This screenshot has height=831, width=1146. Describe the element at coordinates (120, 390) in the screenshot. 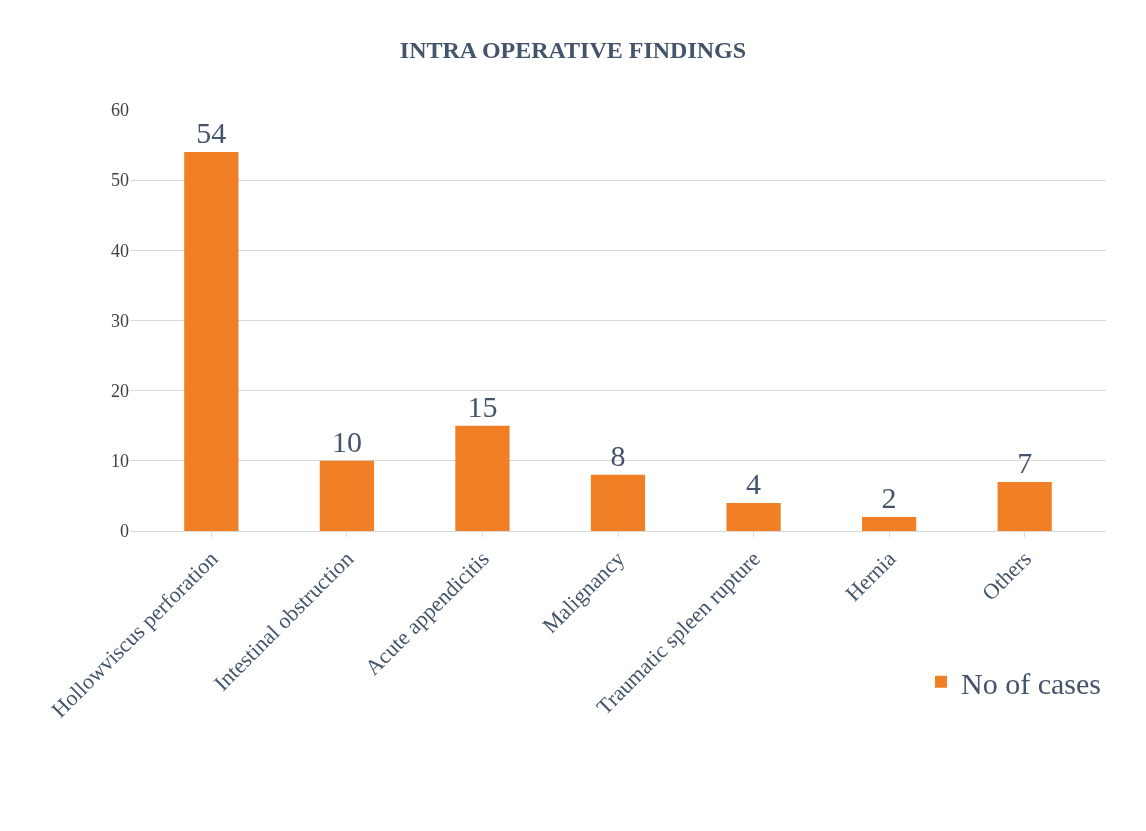

I see `y-tick-label: 20` at that location.